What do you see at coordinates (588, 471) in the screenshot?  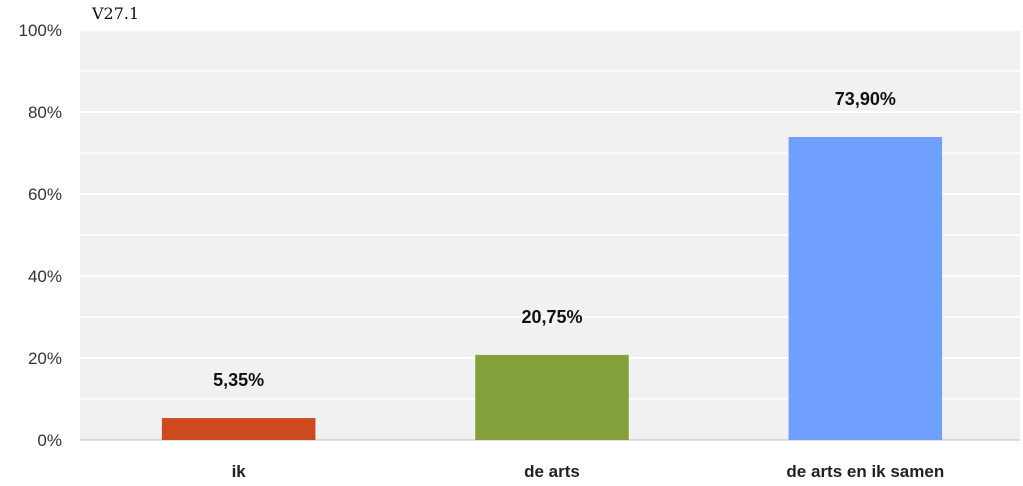 I see `x-axis-labels: ik de arts de arts en ik samen` at bounding box center [588, 471].